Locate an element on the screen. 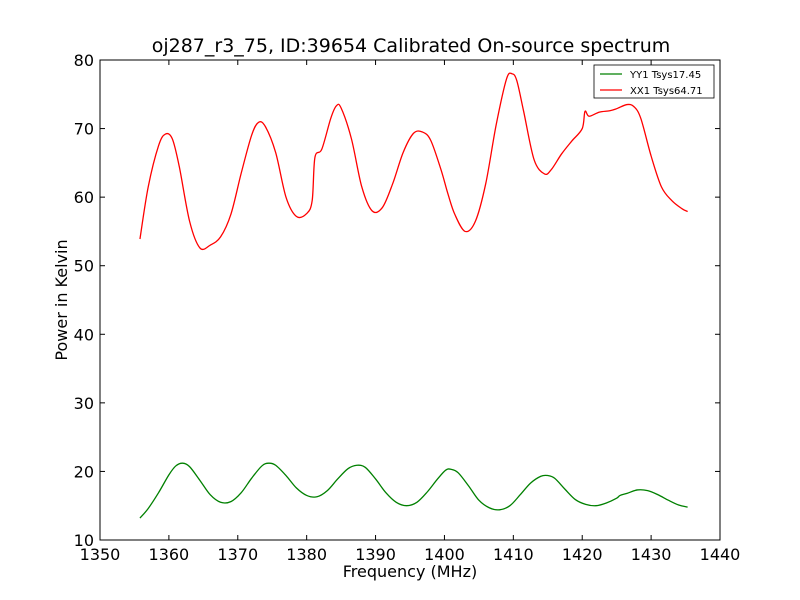 This screenshot has width=800, height=600. x-tick-label: 1360 is located at coordinates (169, 554).